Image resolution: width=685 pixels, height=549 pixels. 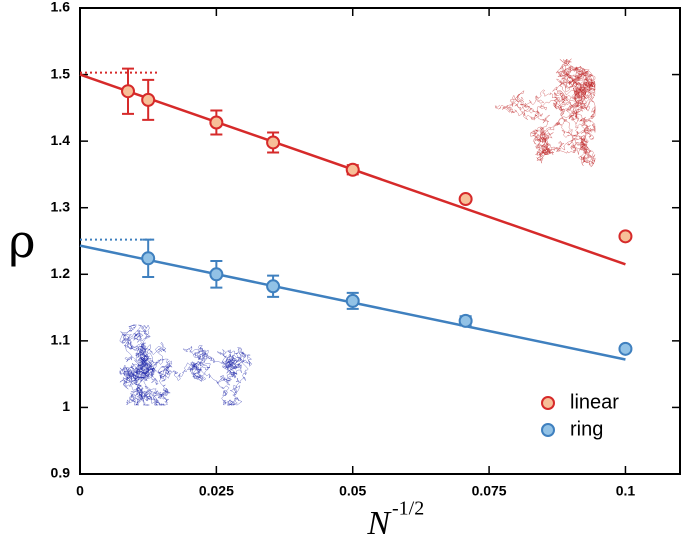 I want to click on y-tick-label: 1.6, so click(x=61, y=7).